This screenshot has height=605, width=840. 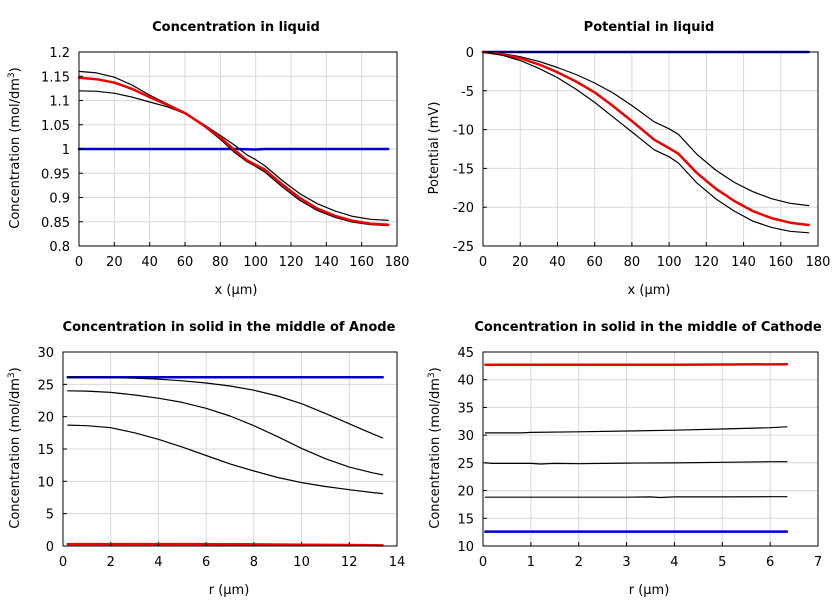 What do you see at coordinates (59, 199) in the screenshot?
I see `y-tick-label: 0.9` at bounding box center [59, 199].